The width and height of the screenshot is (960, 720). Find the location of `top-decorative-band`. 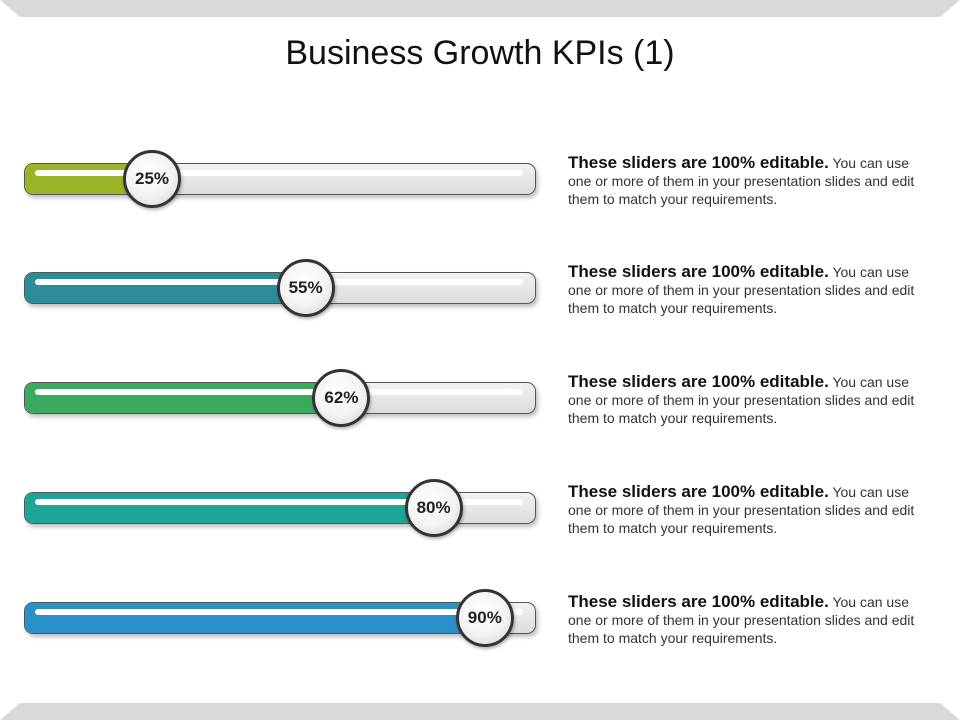

top-decorative-band is located at coordinates (480, 8).